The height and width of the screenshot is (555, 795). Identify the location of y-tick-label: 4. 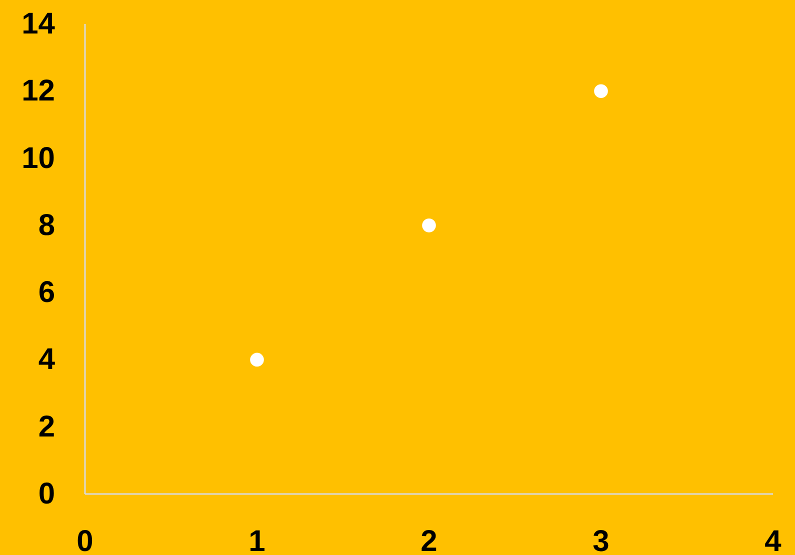
(47, 359).